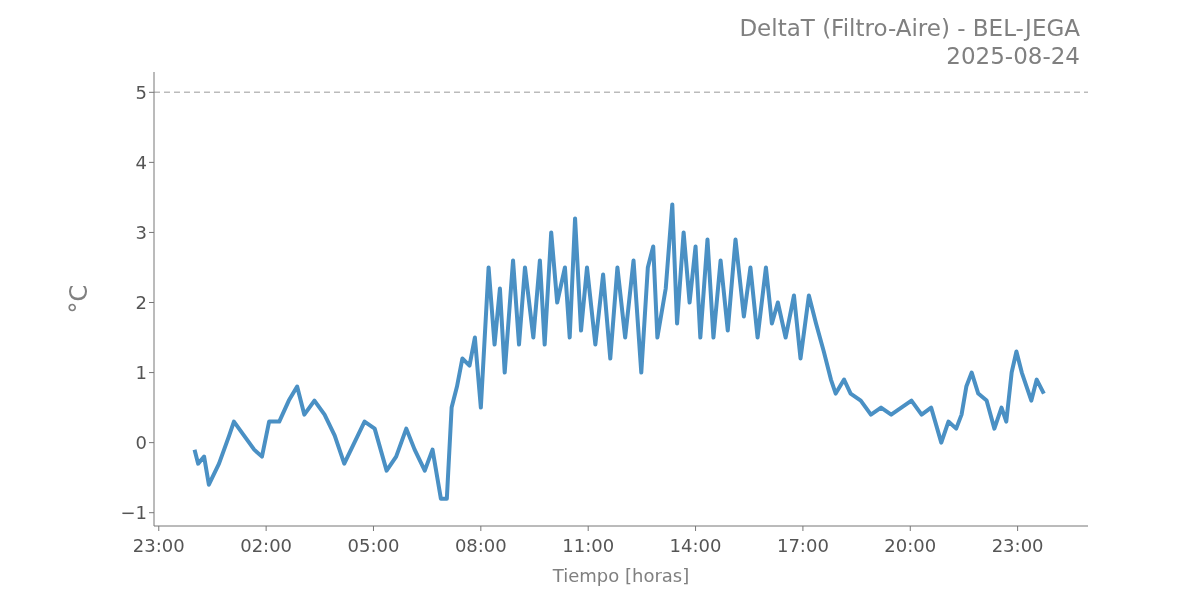 The image size is (1200, 600). I want to click on y-tick-label: 0, so click(141, 443).